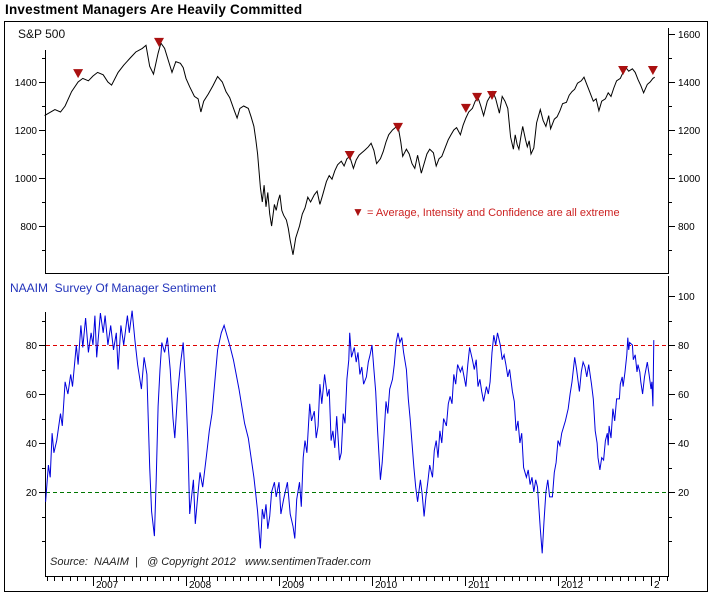  Describe the element at coordinates (42, 34) in the screenshot. I see `sp500-chart-title: S&P 500` at that location.